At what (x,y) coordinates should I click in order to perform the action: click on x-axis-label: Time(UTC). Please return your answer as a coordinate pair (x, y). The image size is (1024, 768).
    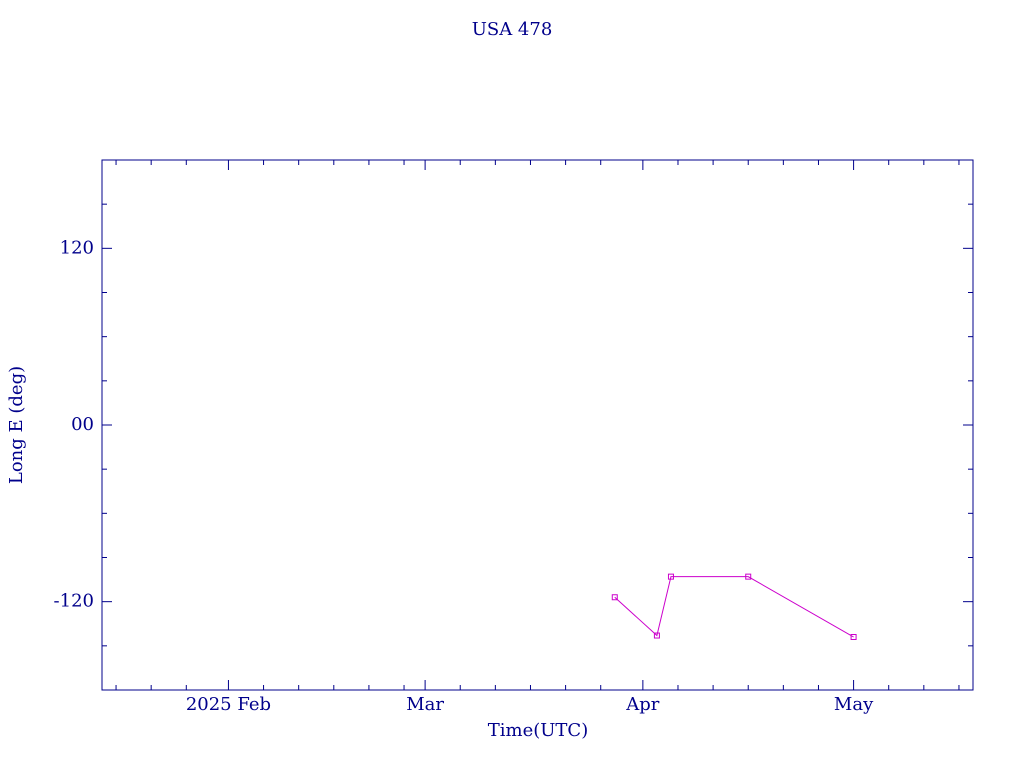
    Looking at the image, I should click on (538, 730).